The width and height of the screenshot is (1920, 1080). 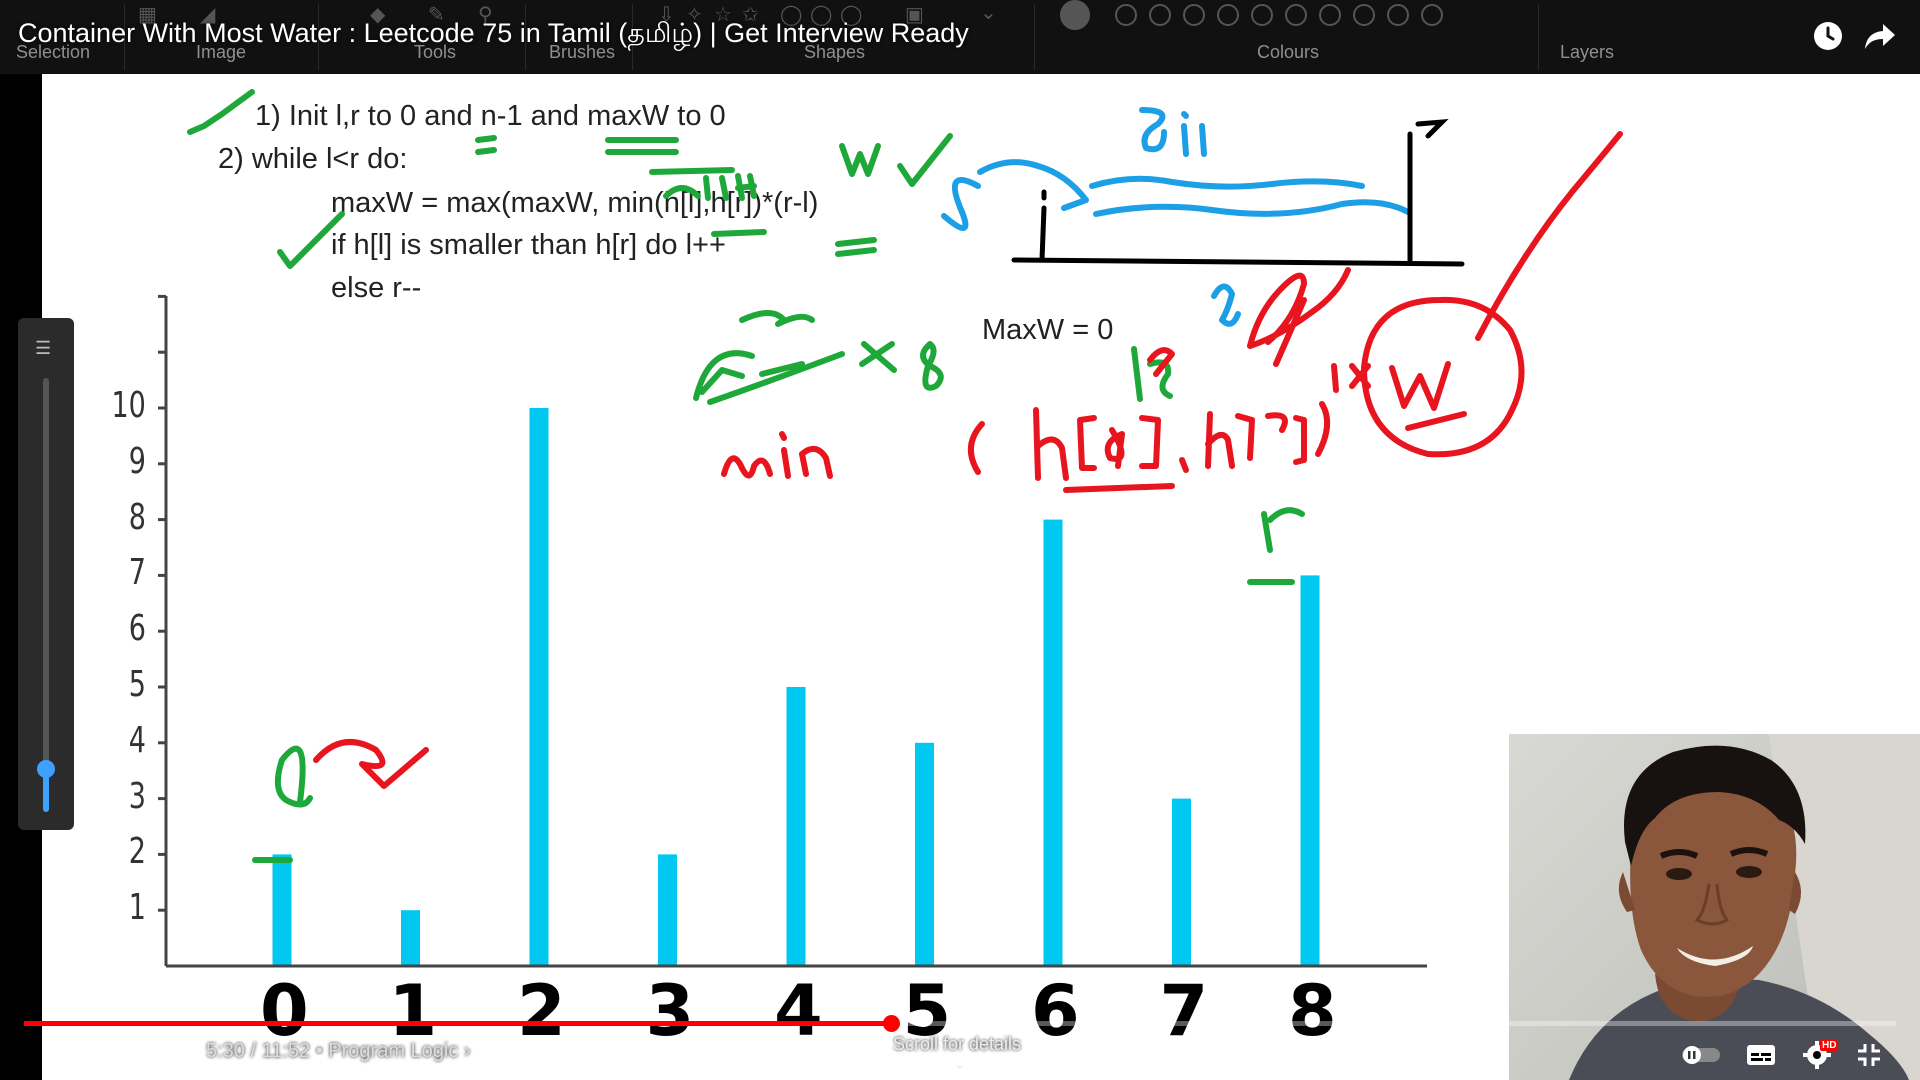 I want to click on handwritten-l, so click(x=293, y=776).